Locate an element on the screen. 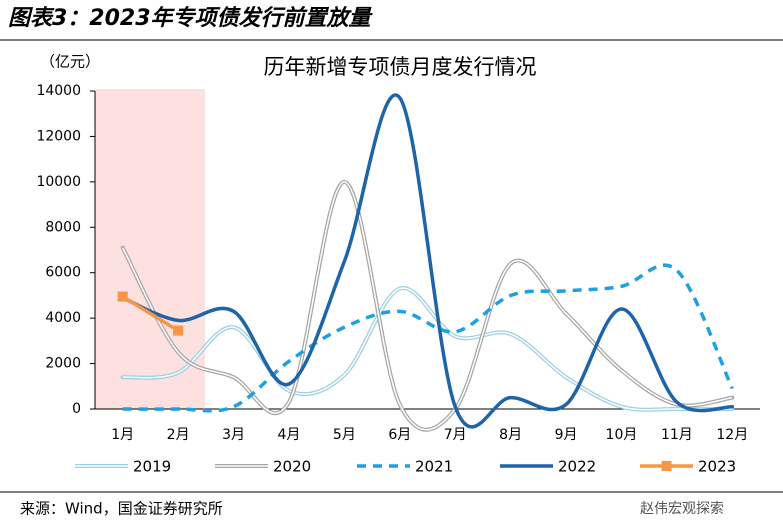  x-tick-label: 8月 is located at coordinates (510, 435).